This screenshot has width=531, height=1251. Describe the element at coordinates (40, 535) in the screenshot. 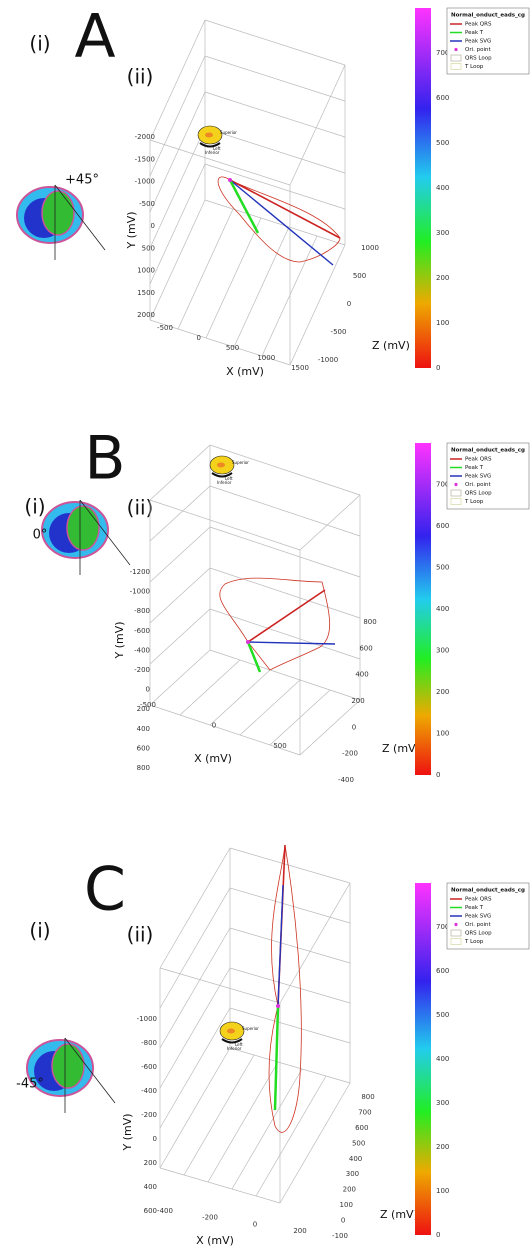

I see `angle-label: 0°` at that location.